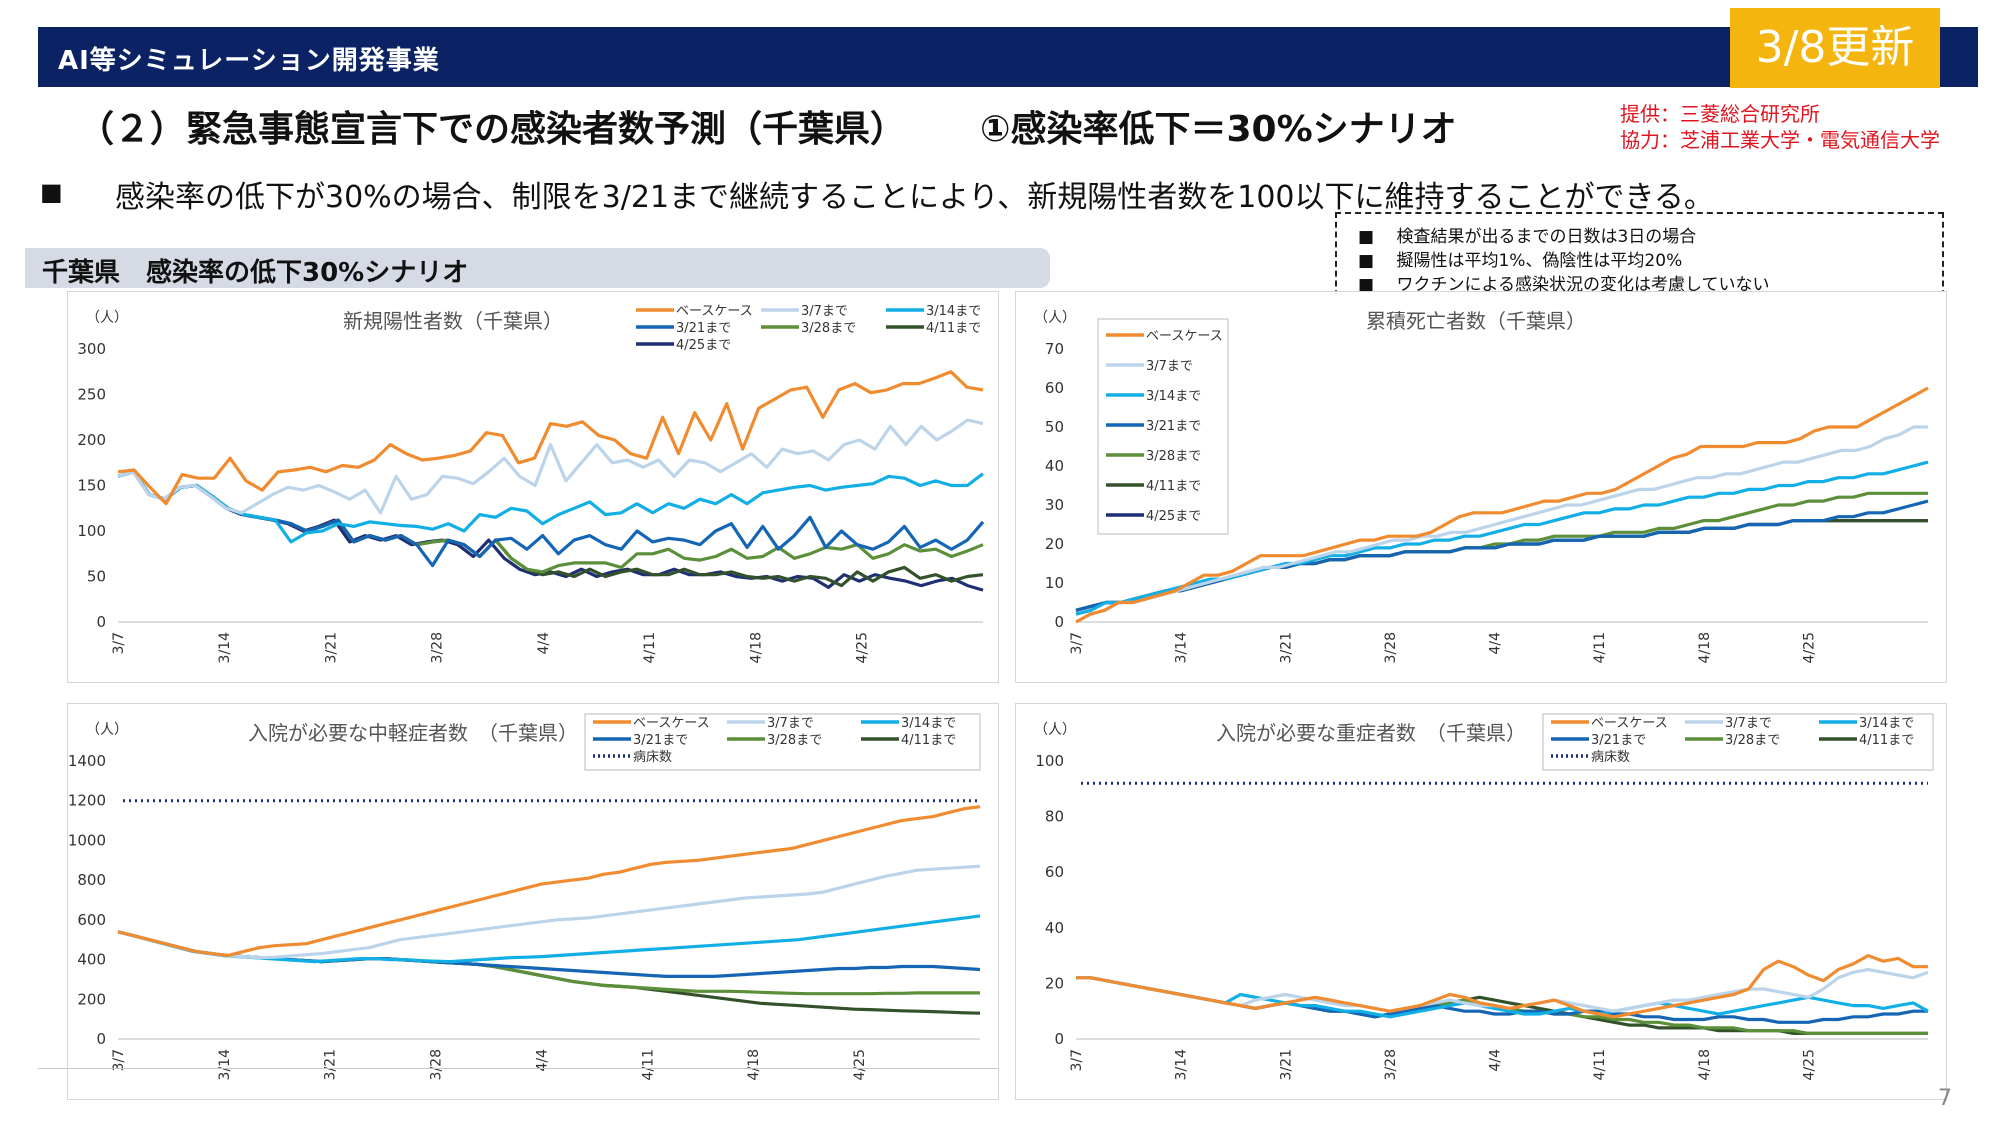 This screenshot has height=1125, width=2000. Describe the element at coordinates (863, 647) in the screenshot. I see `x-tick-label: 4/25` at that location.